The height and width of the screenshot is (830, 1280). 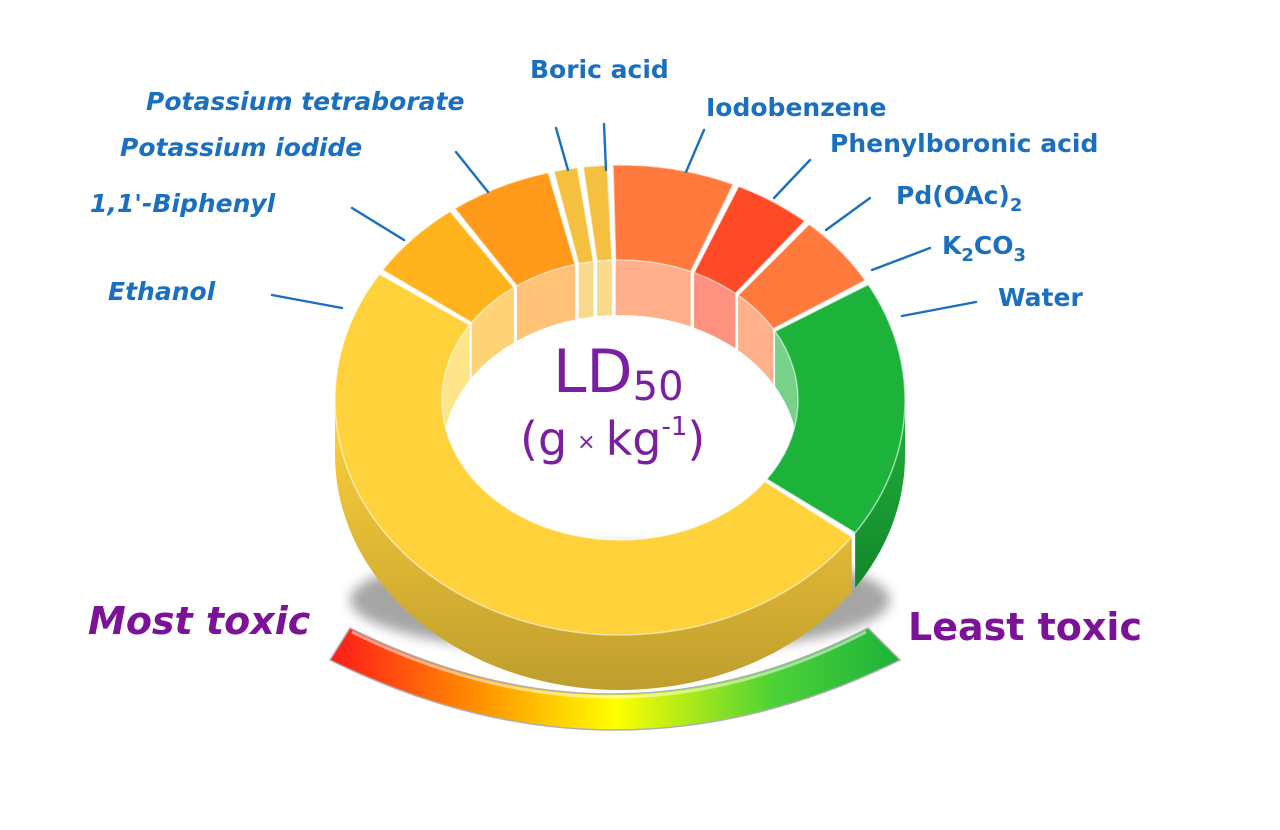 What do you see at coordinates (1020, 255) in the screenshot?
I see `label-k2co3-sub2: 3` at bounding box center [1020, 255].